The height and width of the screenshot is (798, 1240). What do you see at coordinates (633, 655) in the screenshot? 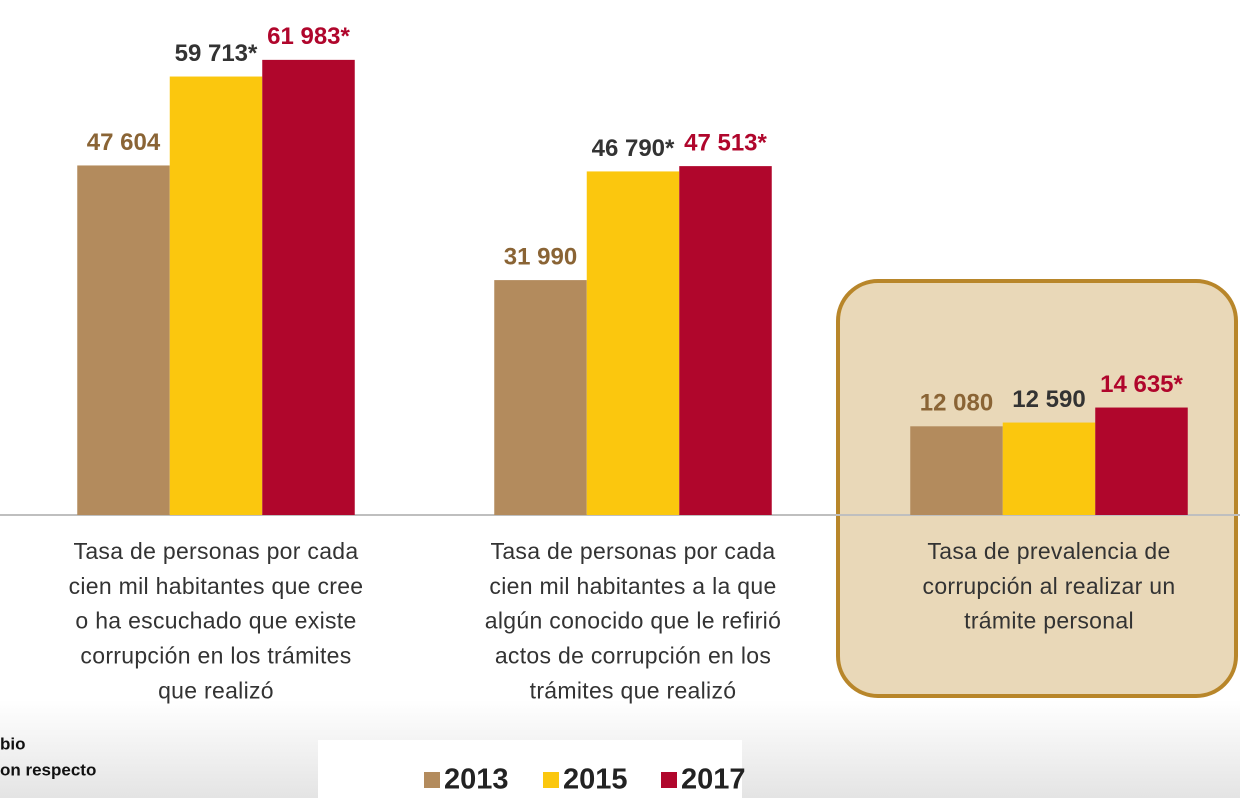
I see `category-label: actos de corrupción en los` at bounding box center [633, 655].